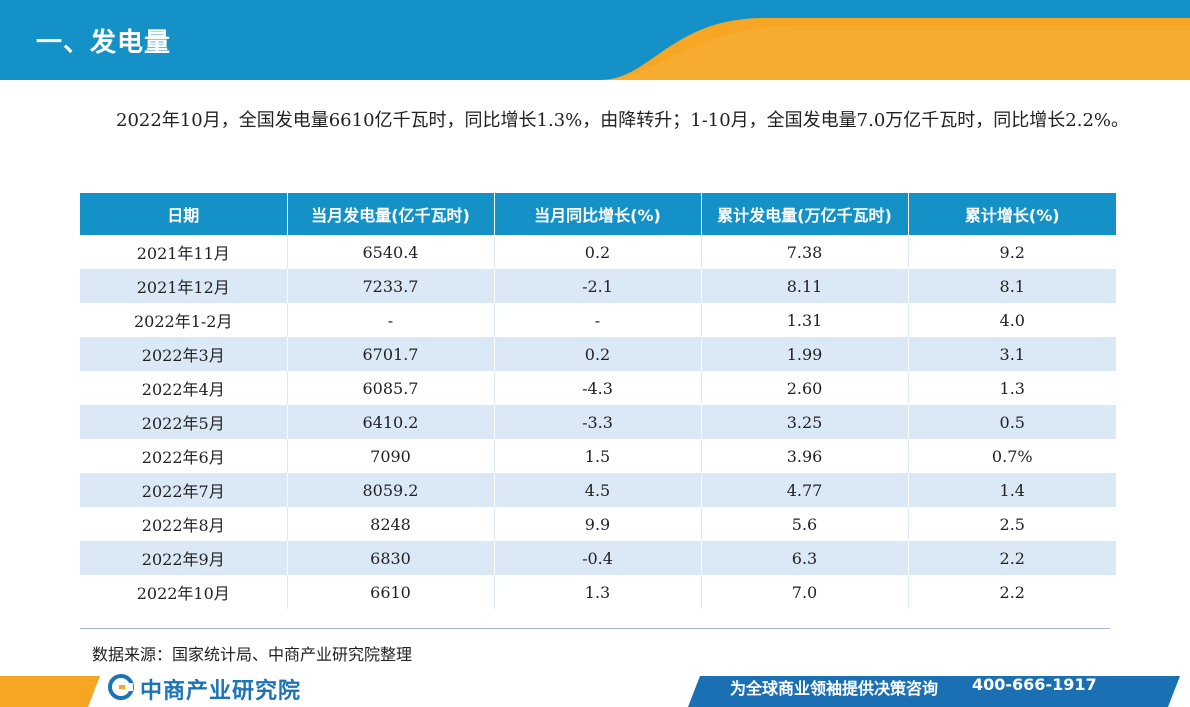 This screenshot has width=1190, height=707. I want to click on table-cell: 9.9, so click(598, 524).